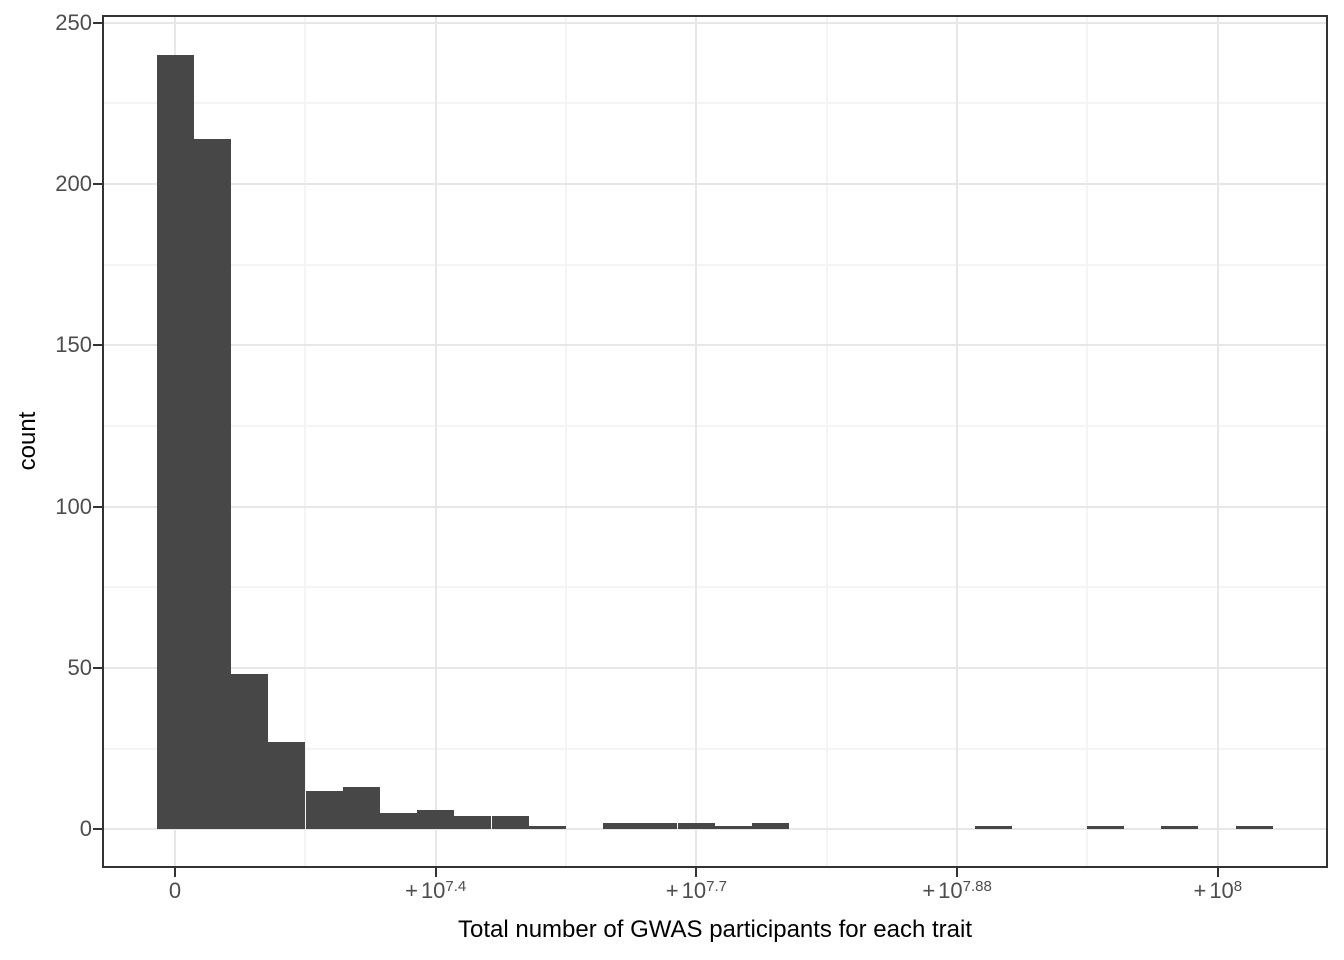  I want to click on x-tick-label: +107.88, so click(957, 890).